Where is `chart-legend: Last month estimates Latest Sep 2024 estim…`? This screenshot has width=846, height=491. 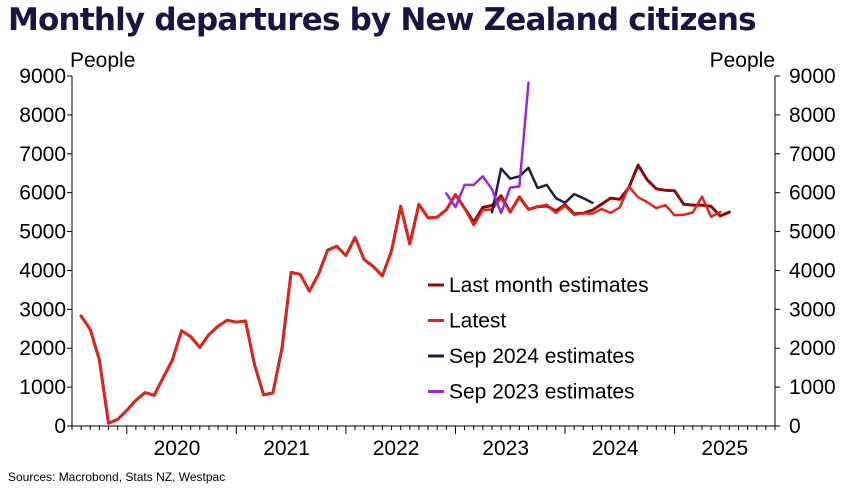
chart-legend: Last month estimates Latest Sep 2024 estim… is located at coordinates (538, 339).